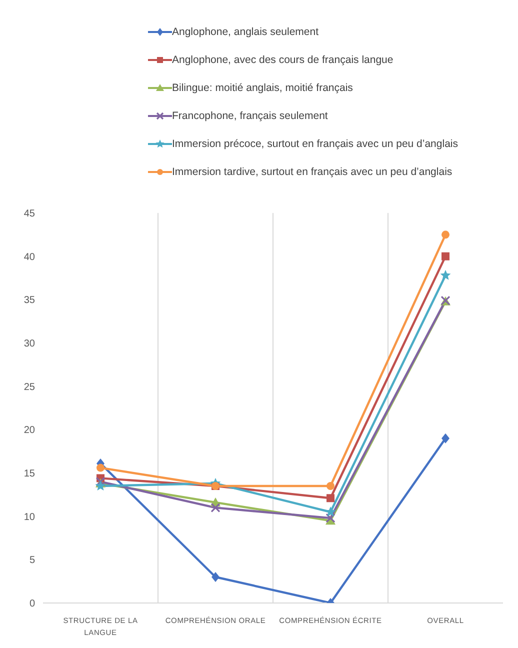 The height and width of the screenshot is (648, 518). What do you see at coordinates (30, 387) in the screenshot?
I see `y-tick-label: 25` at bounding box center [30, 387].